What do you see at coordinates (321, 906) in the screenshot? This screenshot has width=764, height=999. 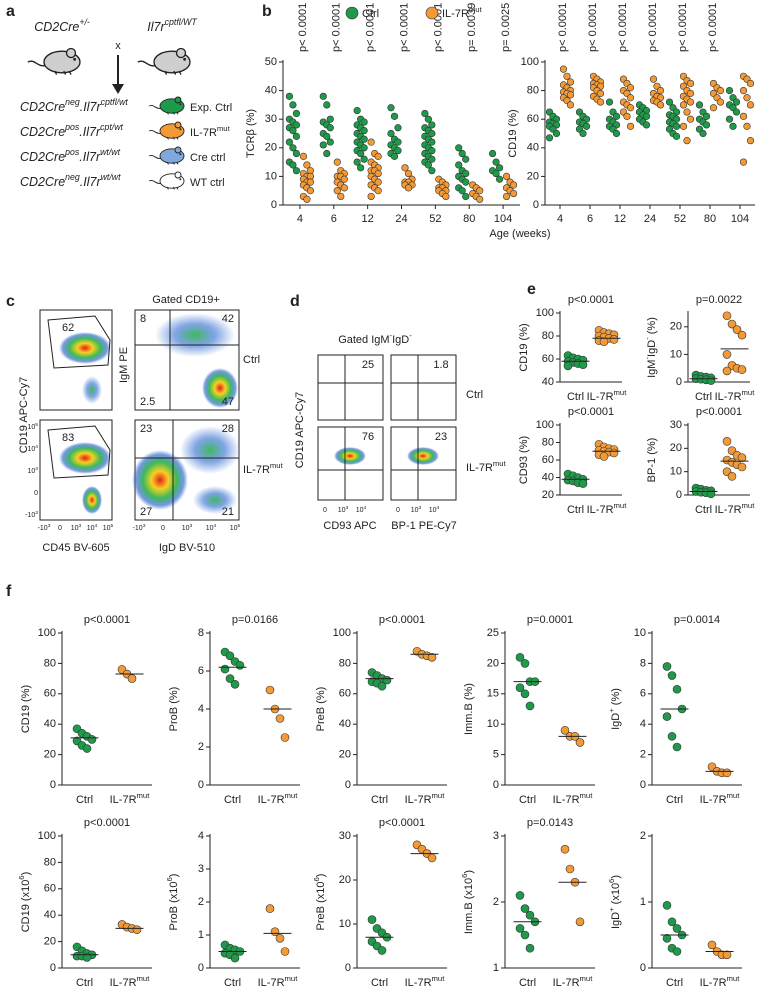 I see `text-part: PreB (x10` at bounding box center [321, 906].